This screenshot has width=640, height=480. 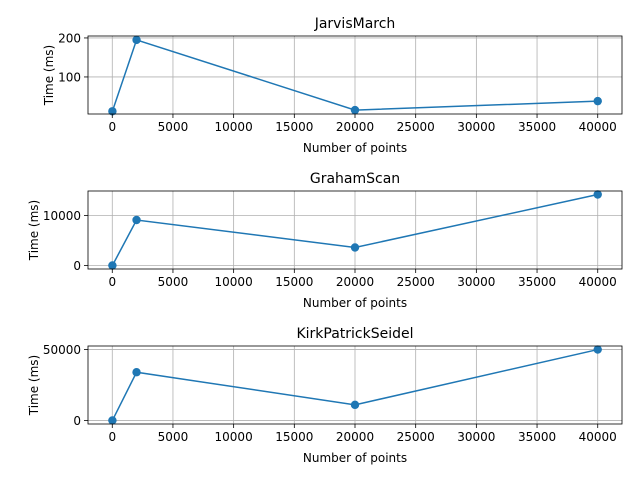 I want to click on y-tick-label: 100, so click(x=69, y=77).